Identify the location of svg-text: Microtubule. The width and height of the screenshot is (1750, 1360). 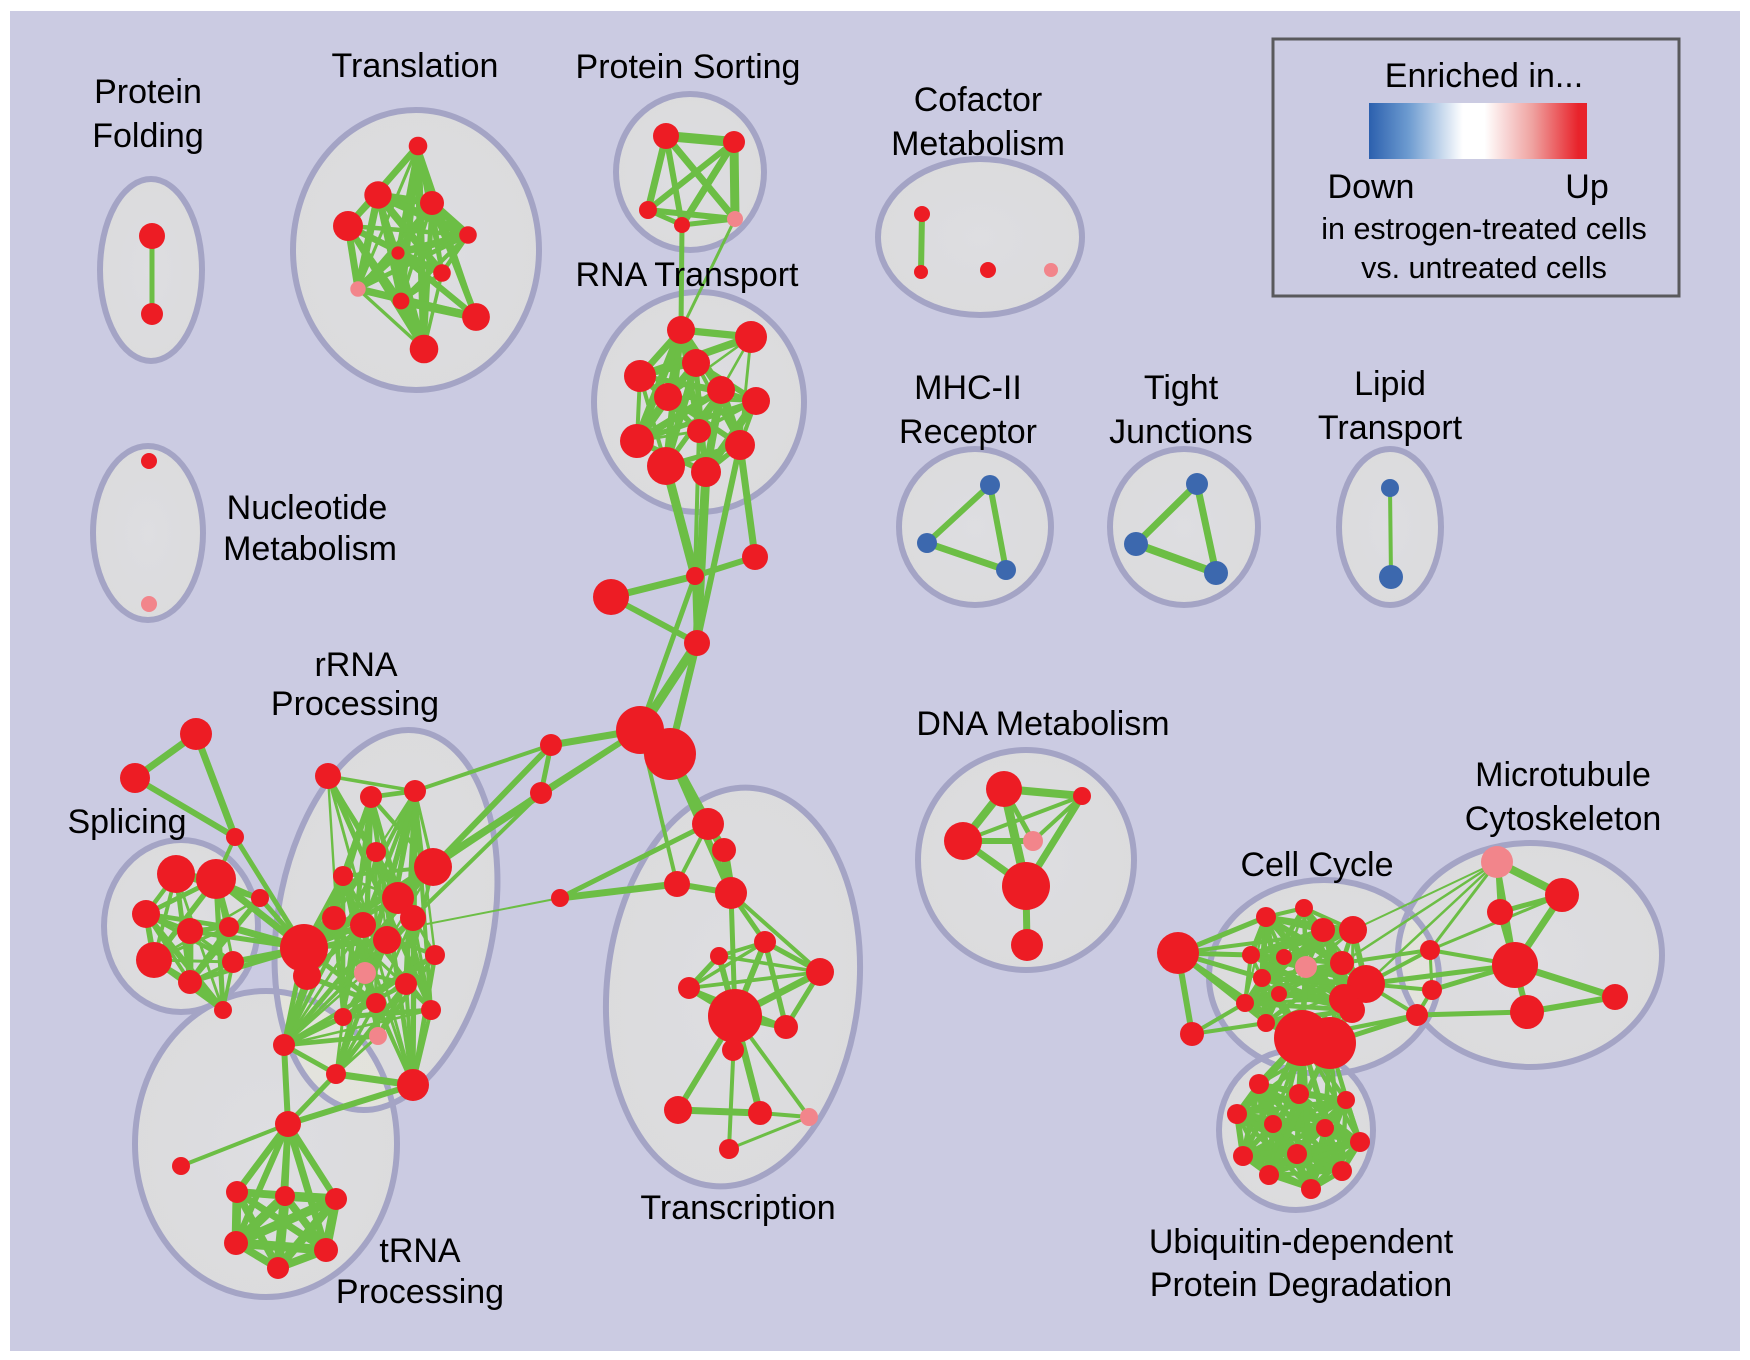
(1563, 775).